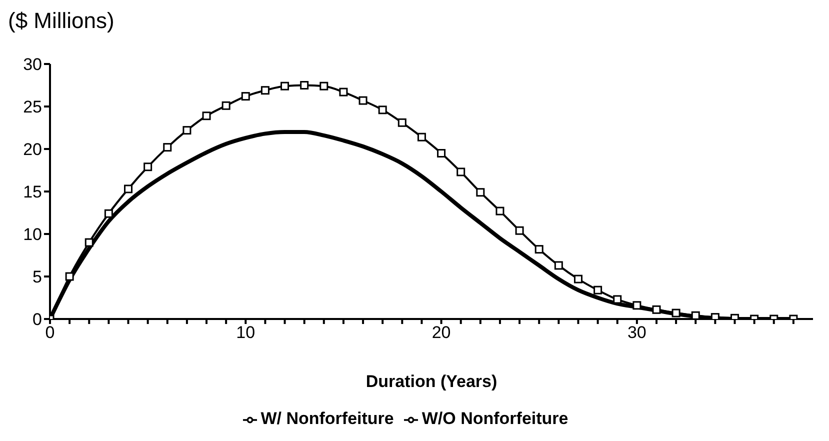  What do you see at coordinates (441, 332) in the screenshot?
I see `x-tick-label: 20` at bounding box center [441, 332].